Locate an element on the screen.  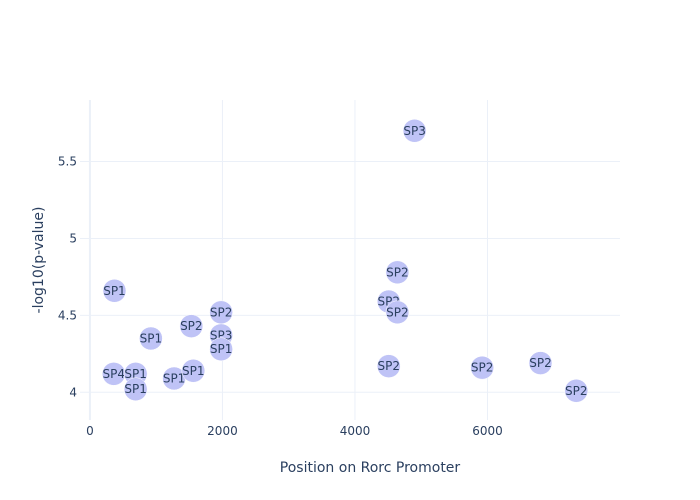
y-tick-label: 5 is located at coordinates (73, 238).